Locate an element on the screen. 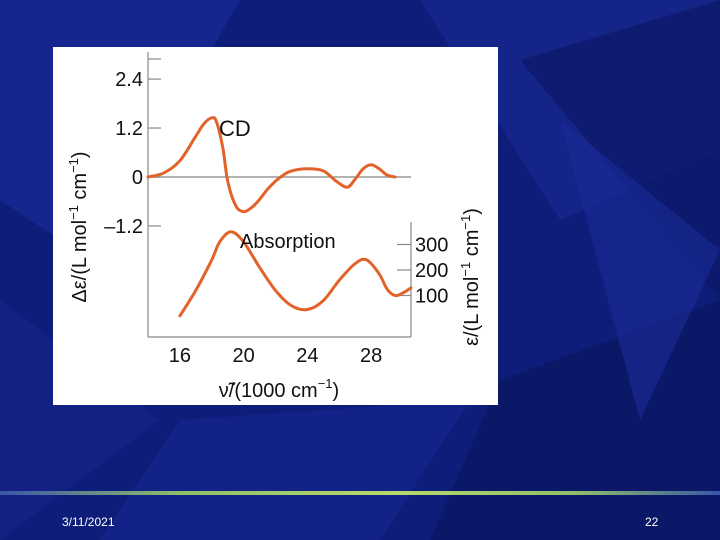 The width and height of the screenshot is (720, 540). right-tick-label: 200 is located at coordinates (431, 271).